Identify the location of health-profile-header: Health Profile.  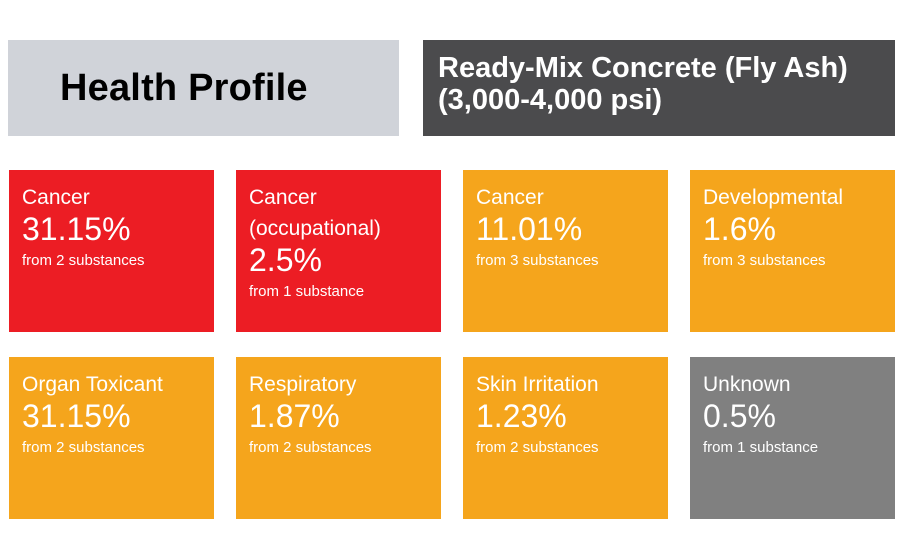
(203, 88).